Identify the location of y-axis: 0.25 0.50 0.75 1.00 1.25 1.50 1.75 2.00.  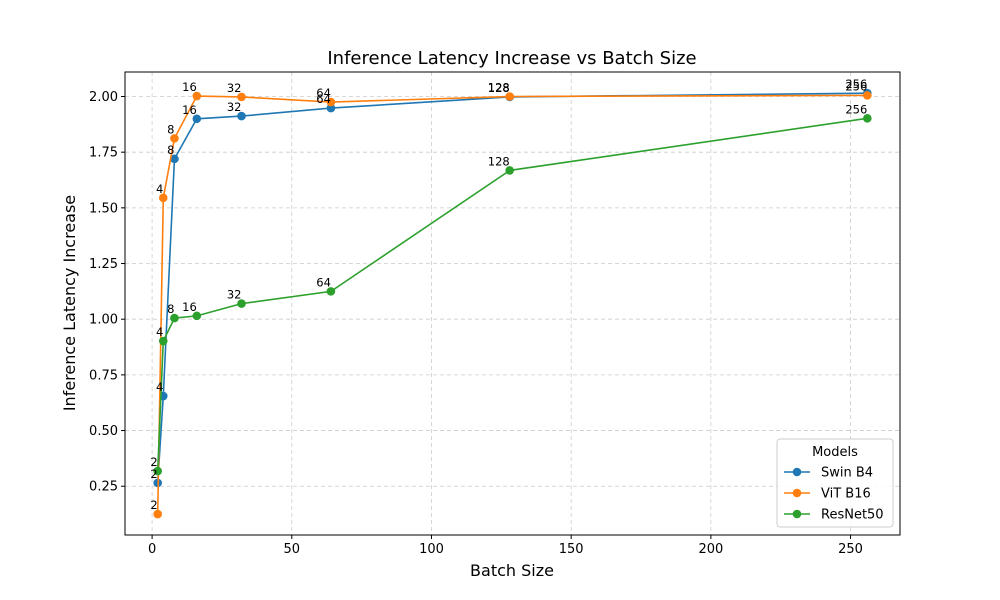
(107, 292).